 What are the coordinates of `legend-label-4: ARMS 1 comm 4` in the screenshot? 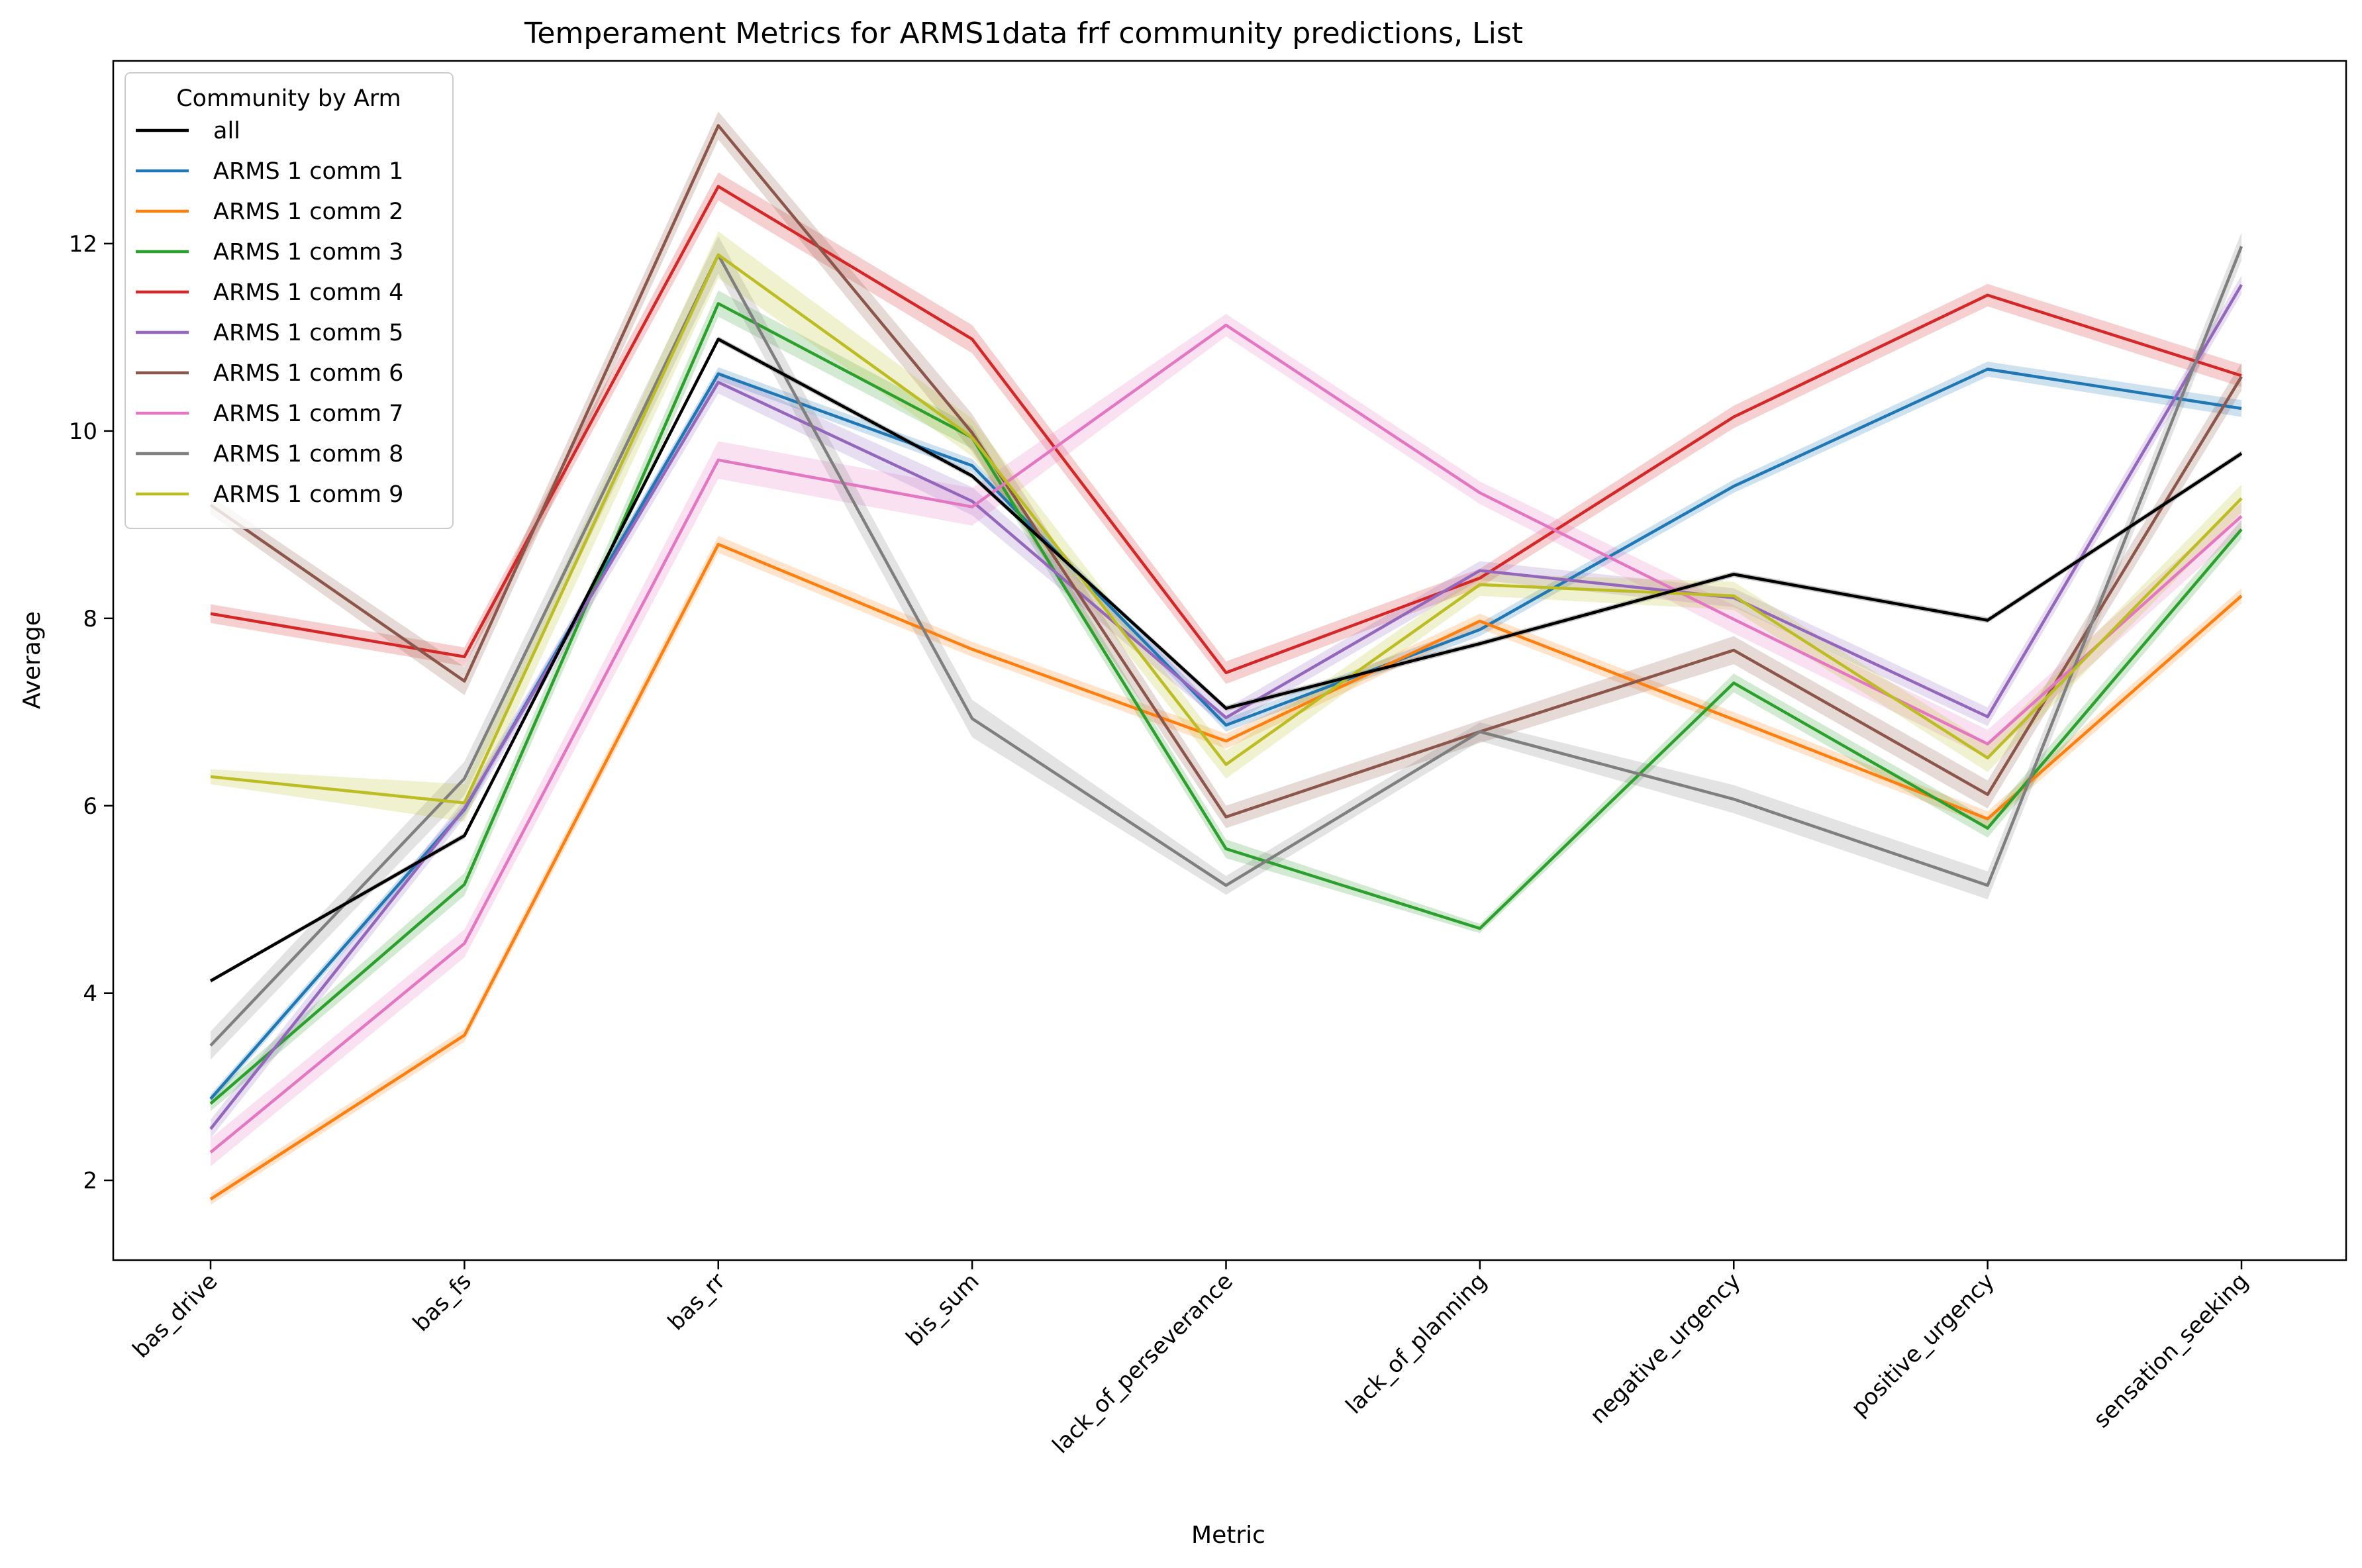 It's located at (308, 292).